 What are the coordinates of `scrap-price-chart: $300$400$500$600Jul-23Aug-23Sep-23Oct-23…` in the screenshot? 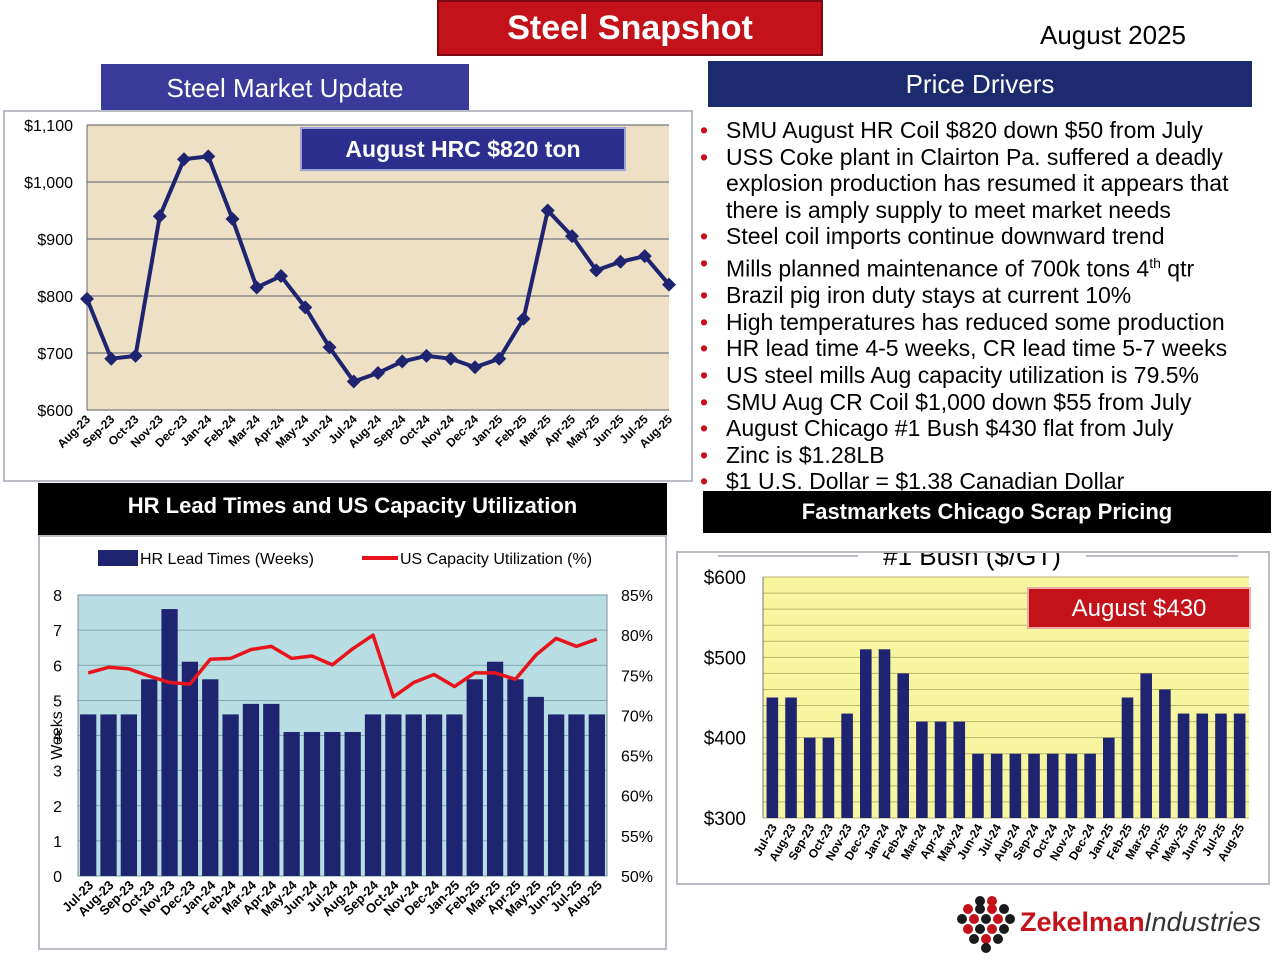 It's located at (977, 708).